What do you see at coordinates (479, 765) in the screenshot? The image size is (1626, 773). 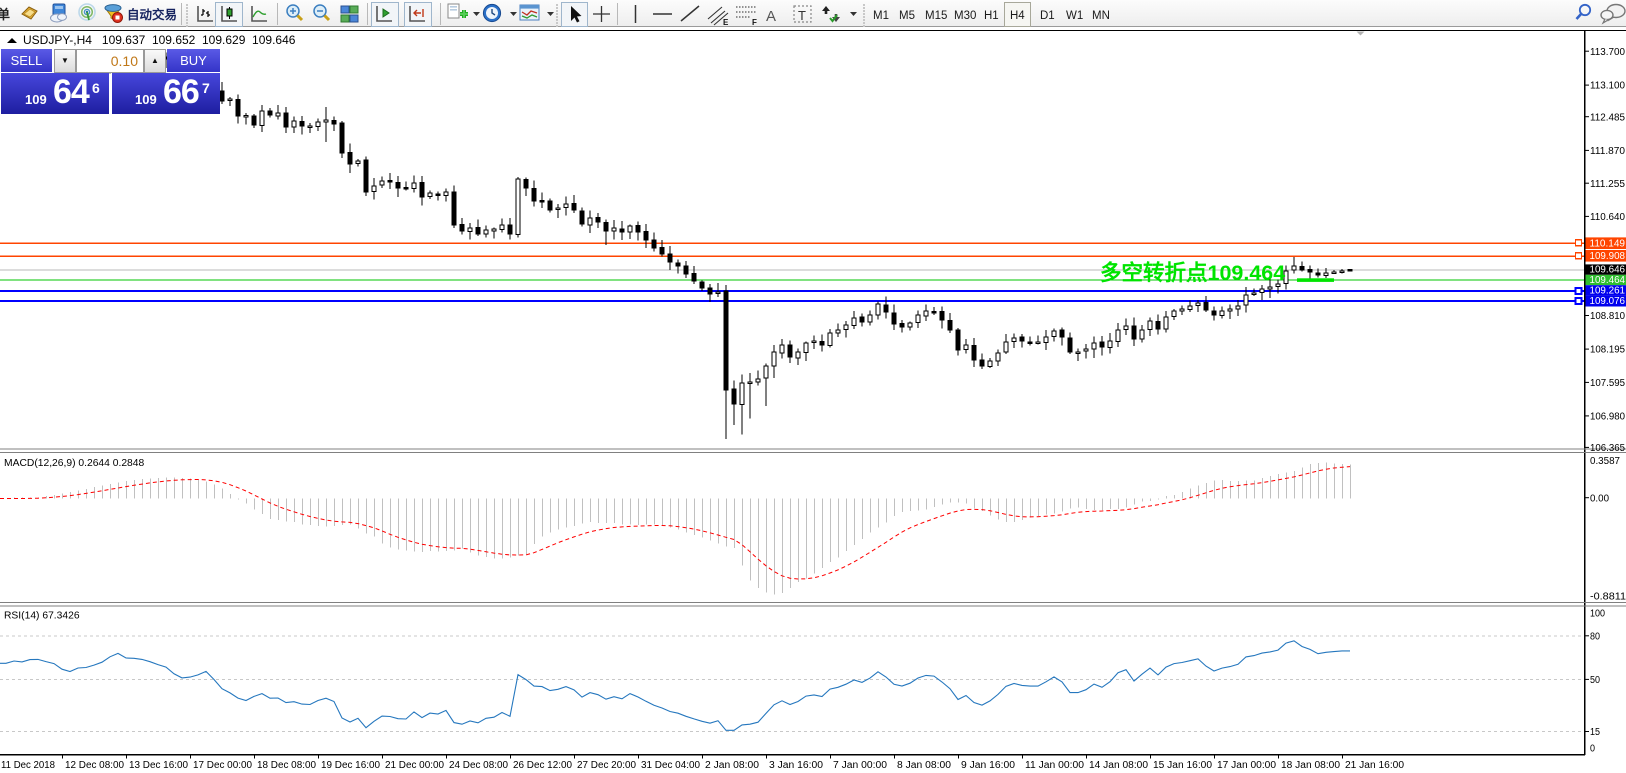 I see `svg-text: 24 Dec 08:00` at bounding box center [479, 765].